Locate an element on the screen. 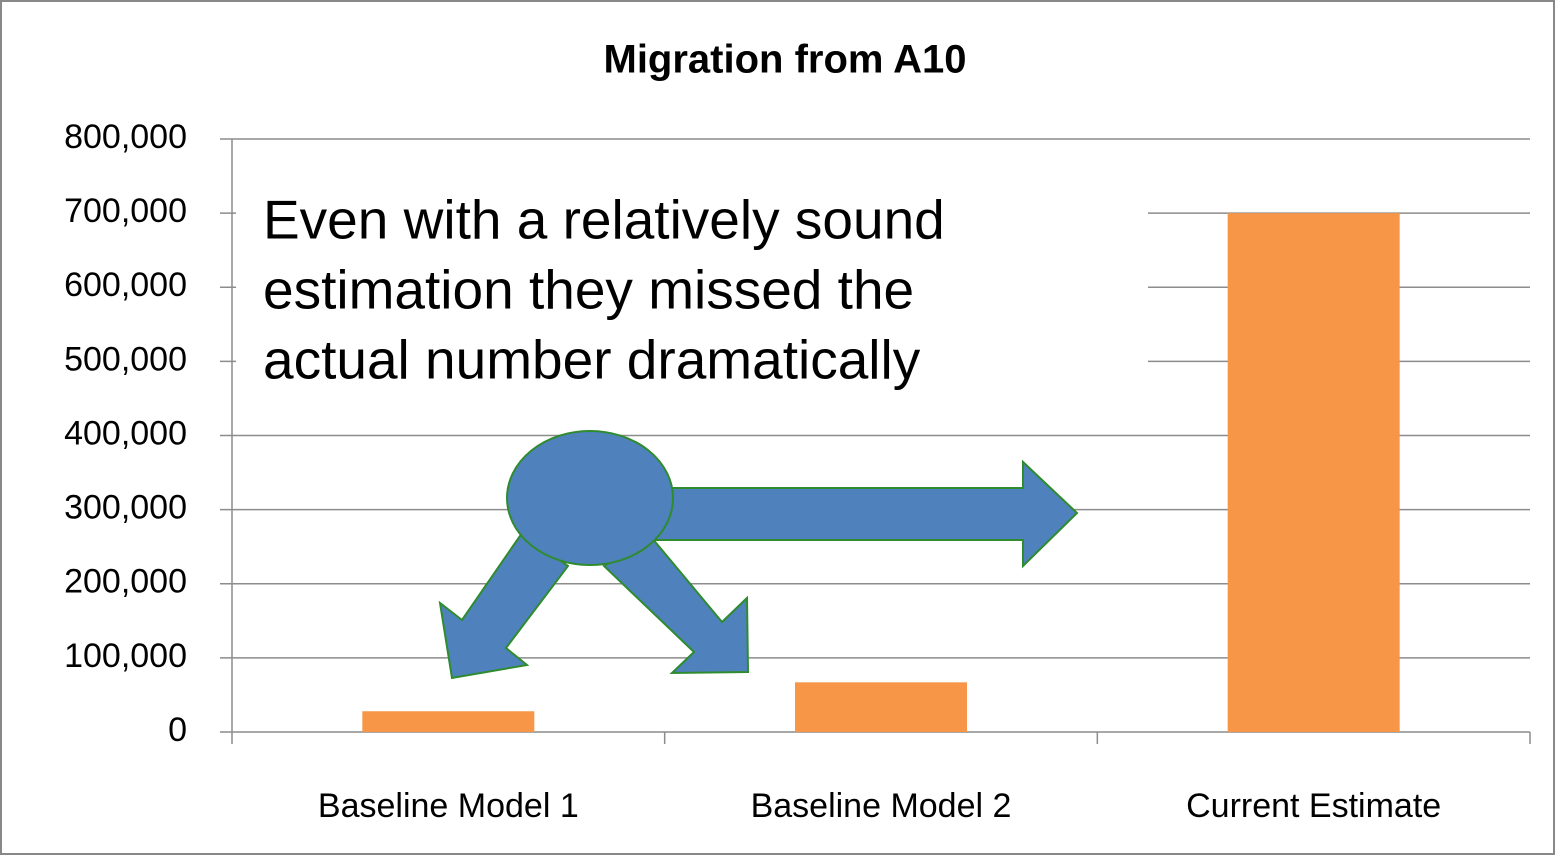 The height and width of the screenshot is (855, 1555). arrow-hub is located at coordinates (590, 498).